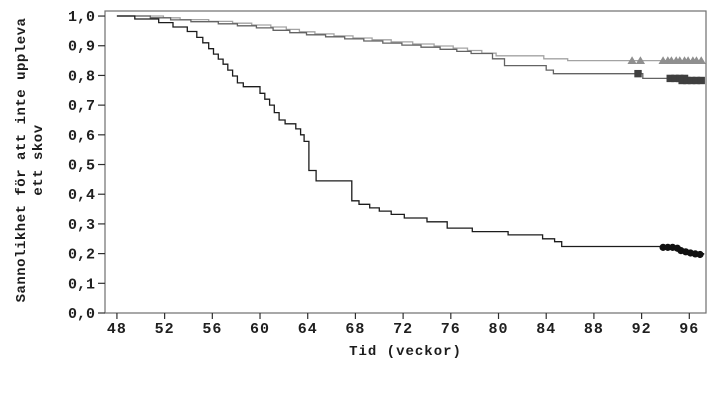 The height and width of the screenshot is (416, 726). What do you see at coordinates (403, 329) in the screenshot?
I see `x-tick-label: 72` at bounding box center [403, 329].